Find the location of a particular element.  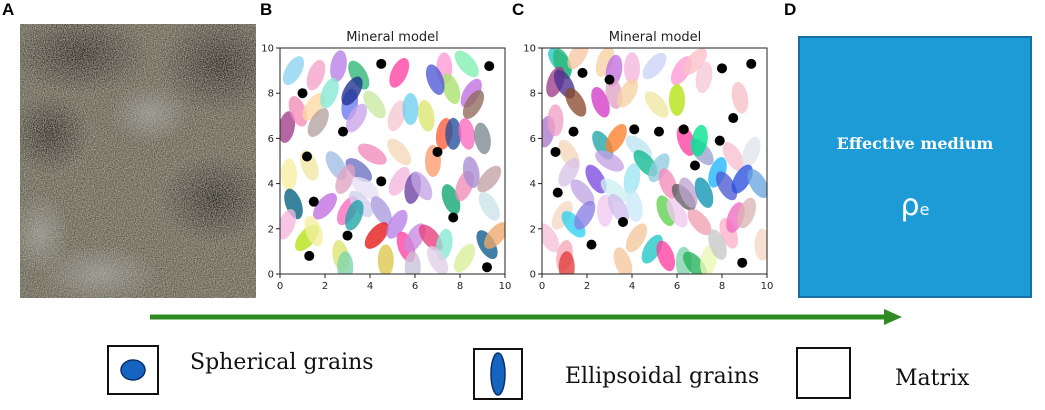

panel-label-c: C is located at coordinates (518, 9).